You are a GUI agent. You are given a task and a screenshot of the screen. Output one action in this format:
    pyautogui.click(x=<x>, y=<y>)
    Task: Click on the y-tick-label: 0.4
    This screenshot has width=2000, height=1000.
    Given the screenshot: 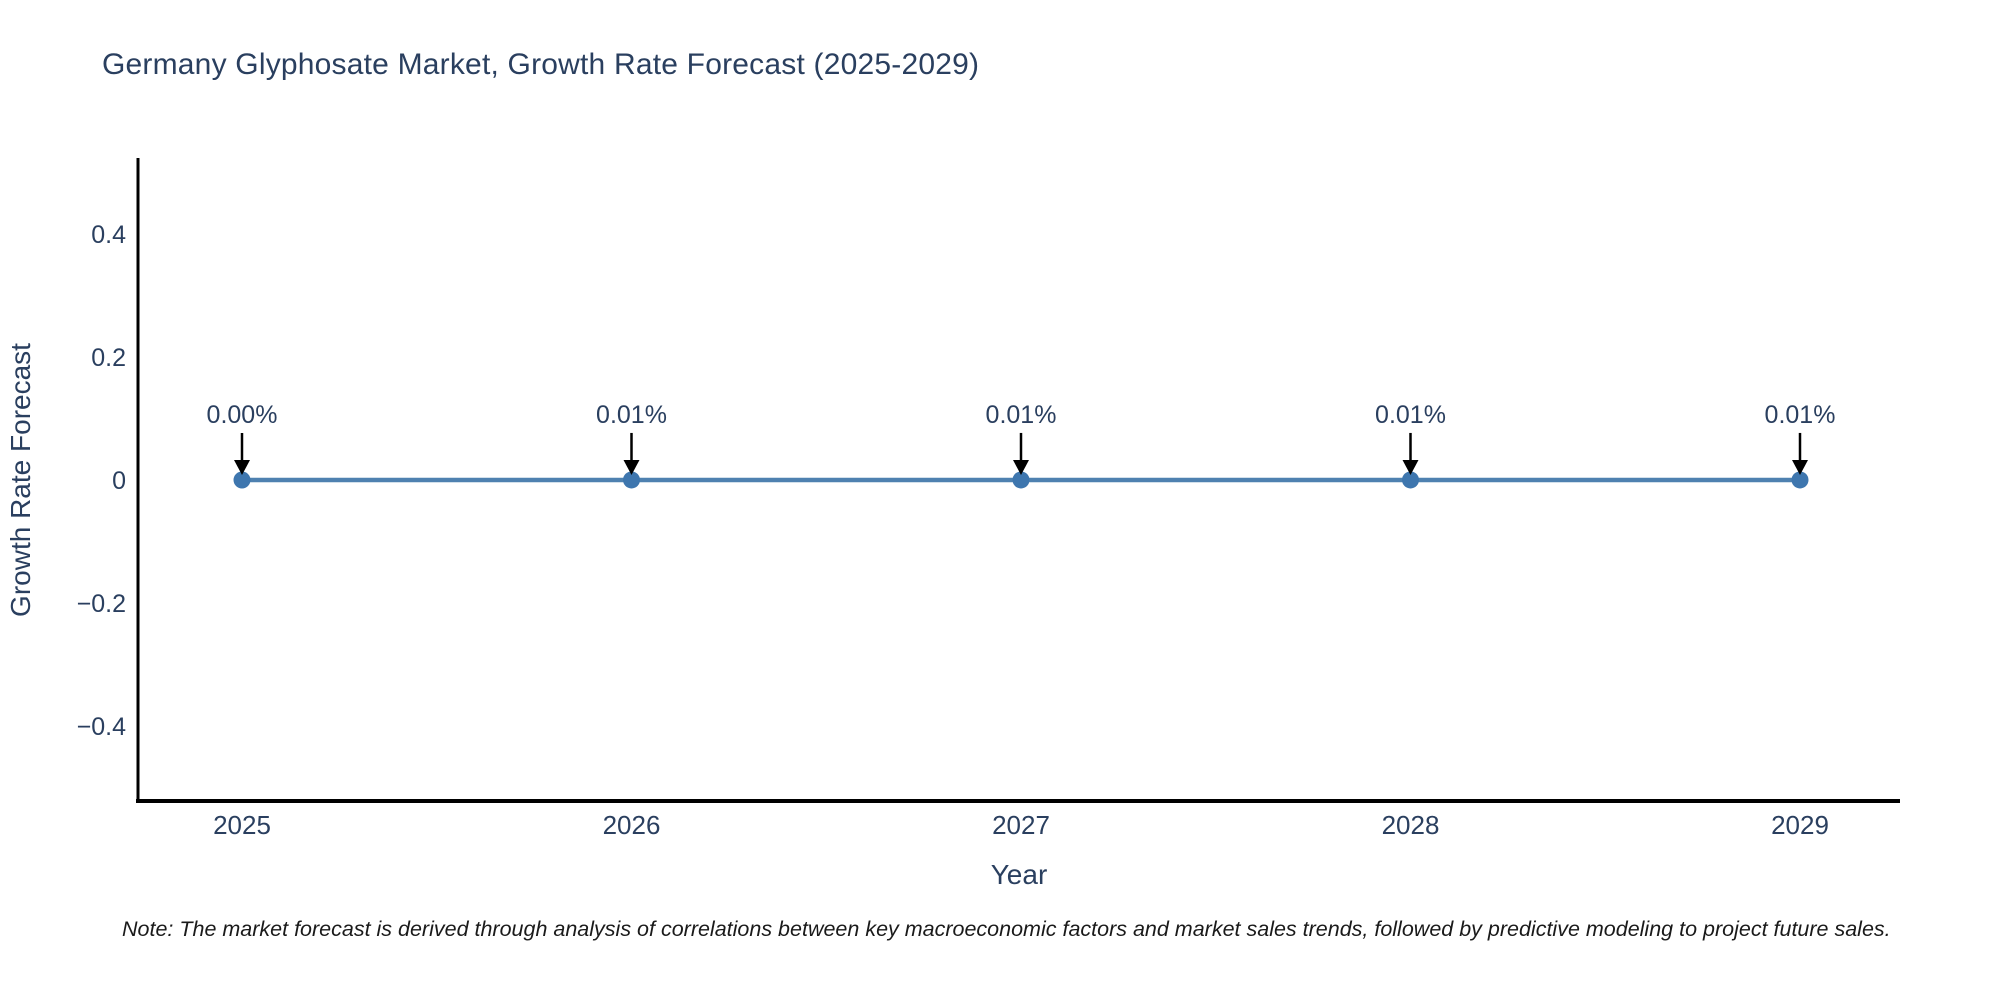 What is the action you would take?
    pyautogui.click(x=108, y=235)
    